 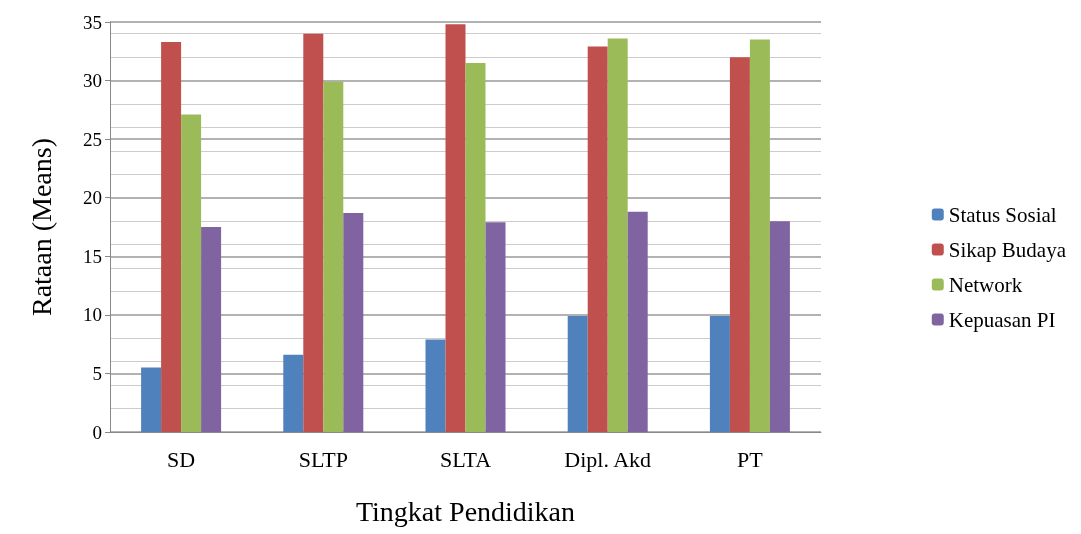 What do you see at coordinates (92, 81) in the screenshot?
I see `y-tick-label: 30` at bounding box center [92, 81].